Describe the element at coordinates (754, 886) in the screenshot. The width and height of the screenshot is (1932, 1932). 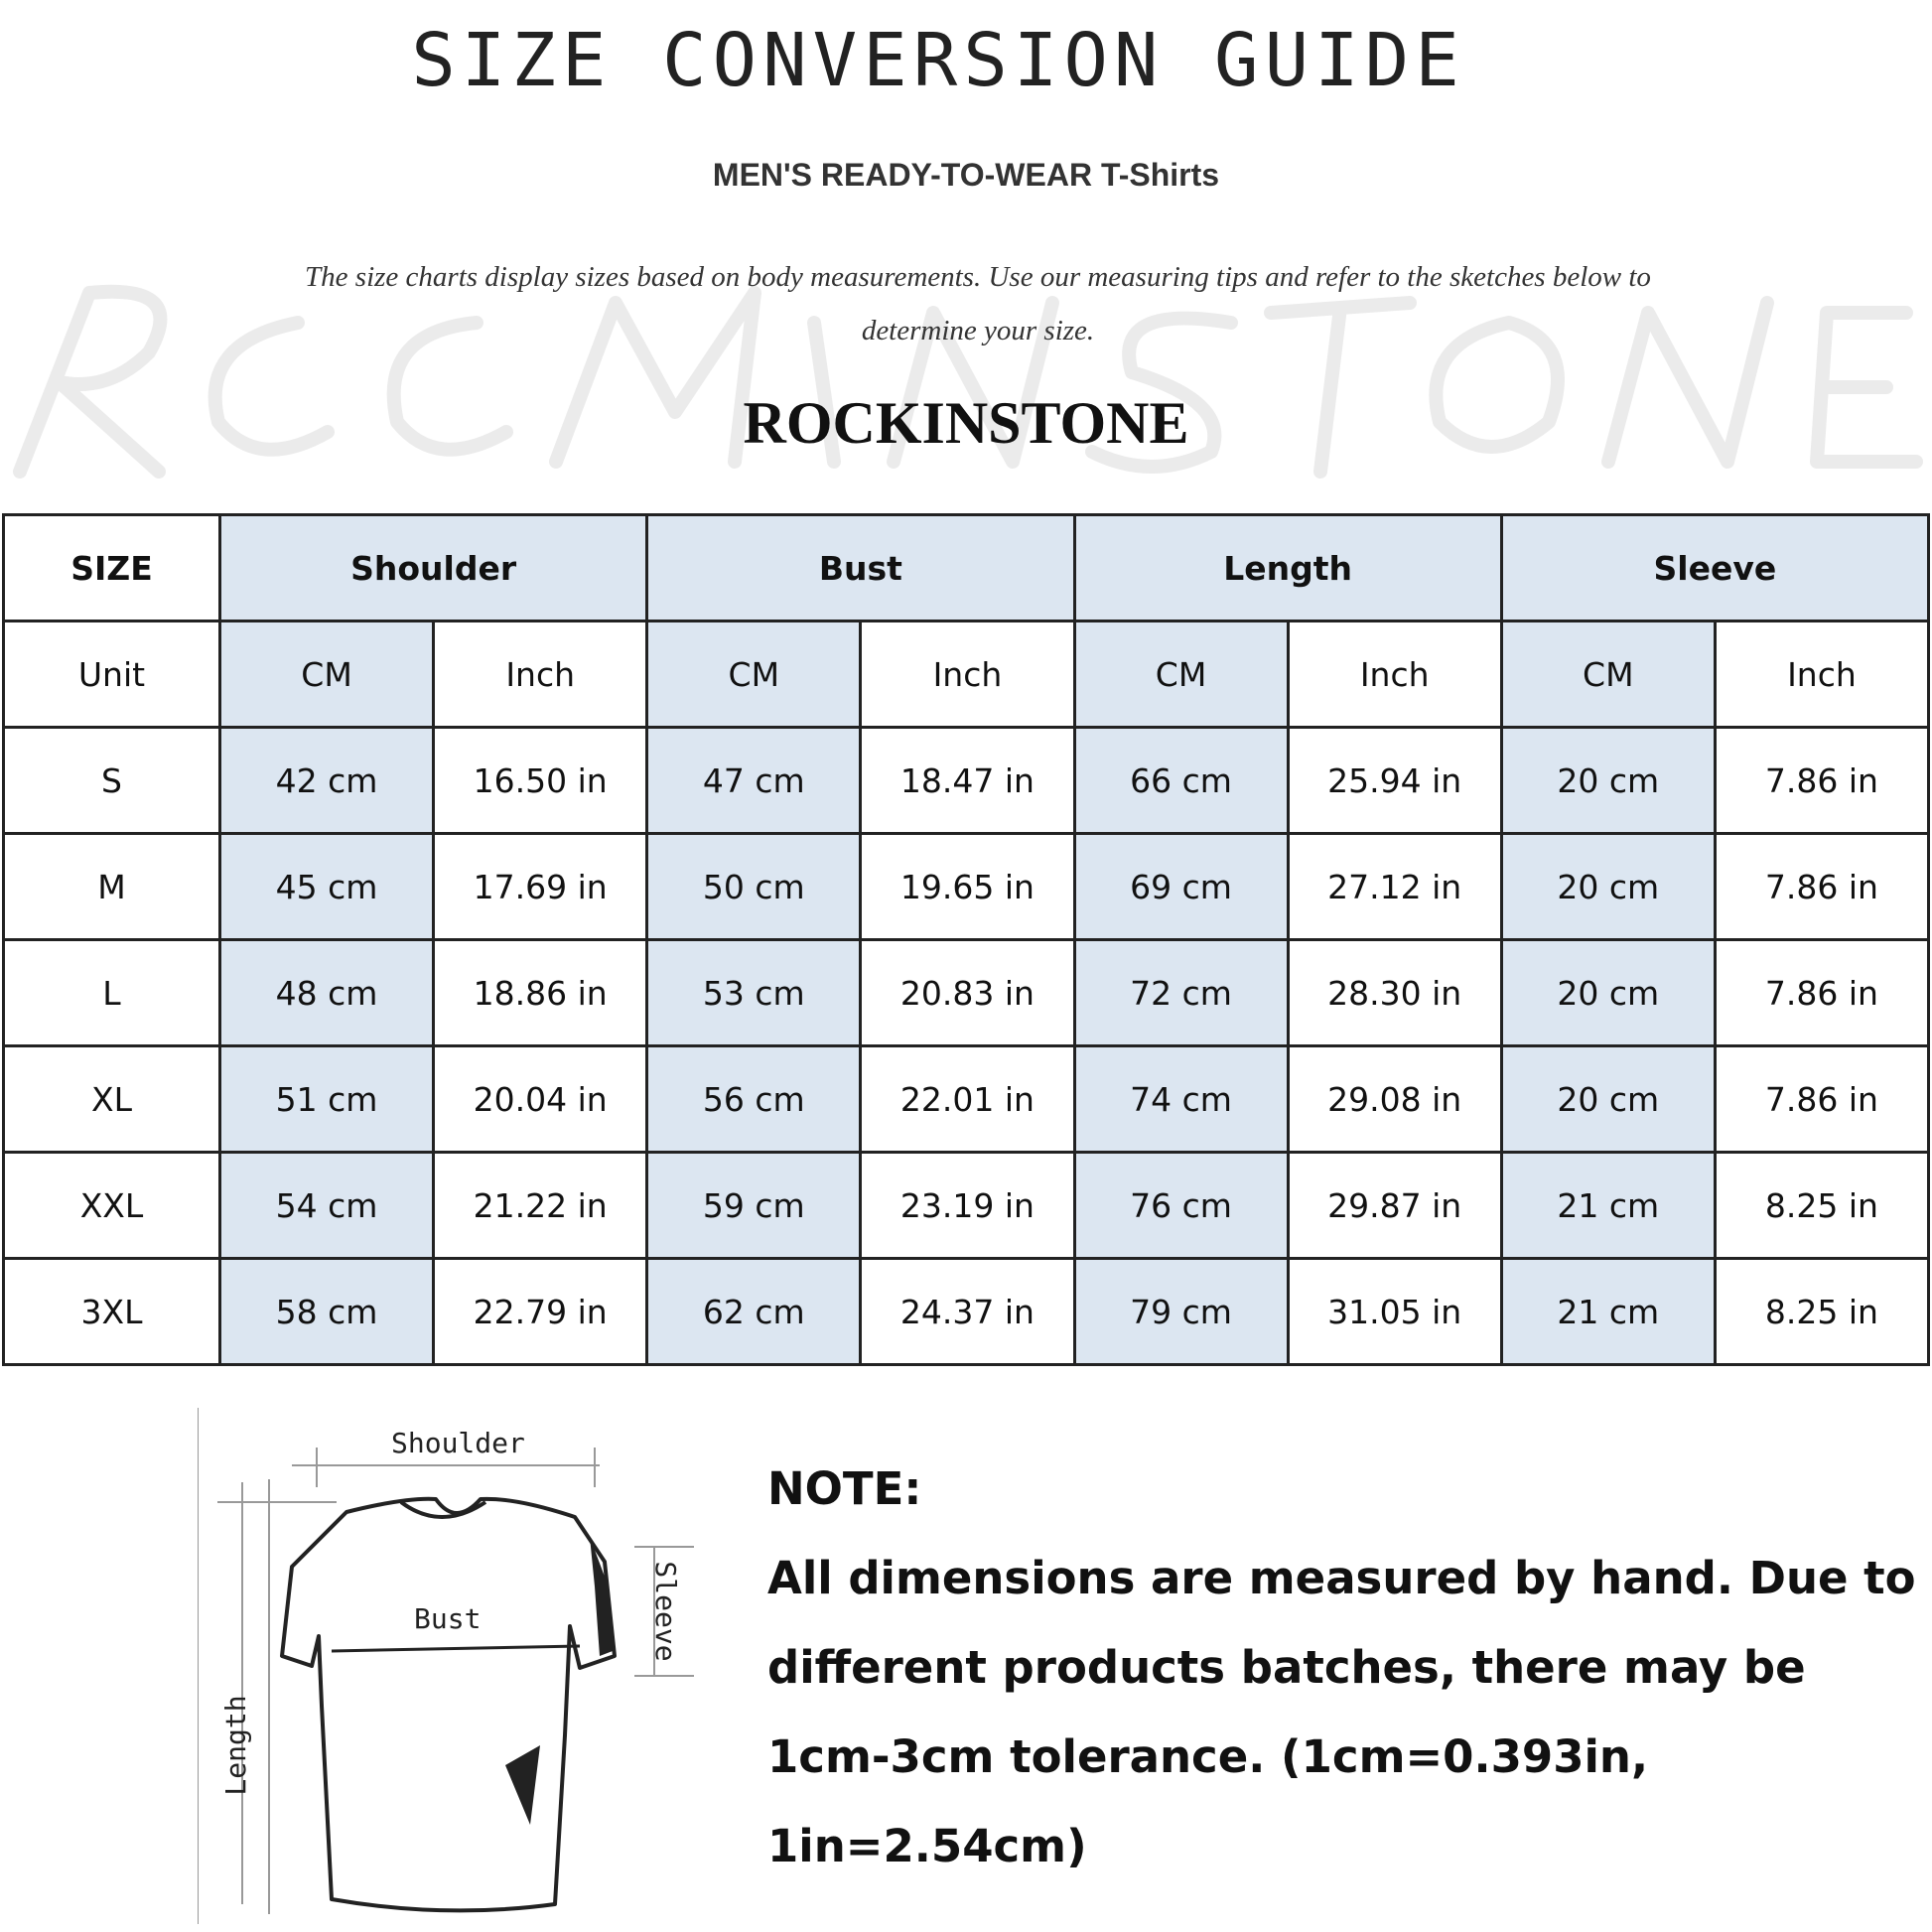
I see `measurement-cell: 50 cm` at that location.